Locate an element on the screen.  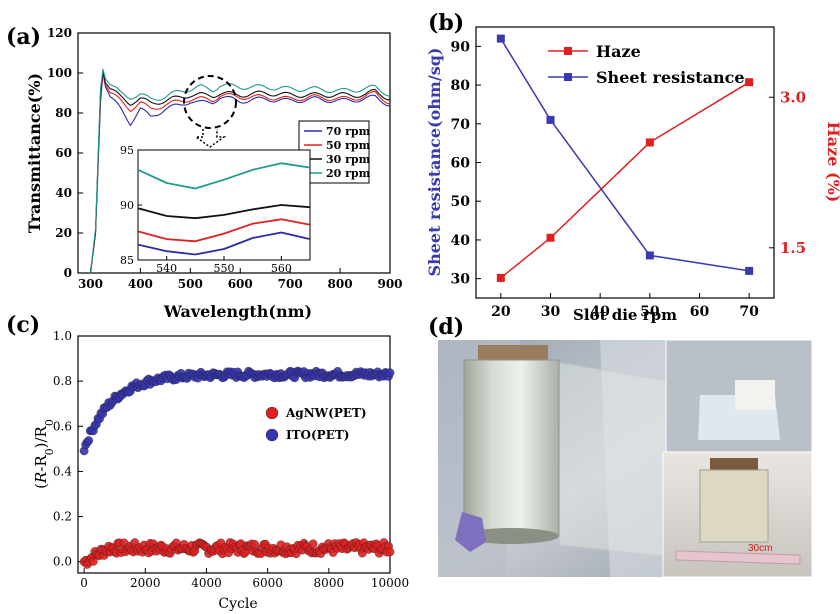
inset-x-tick-label: 550 is located at coordinates (224, 268).